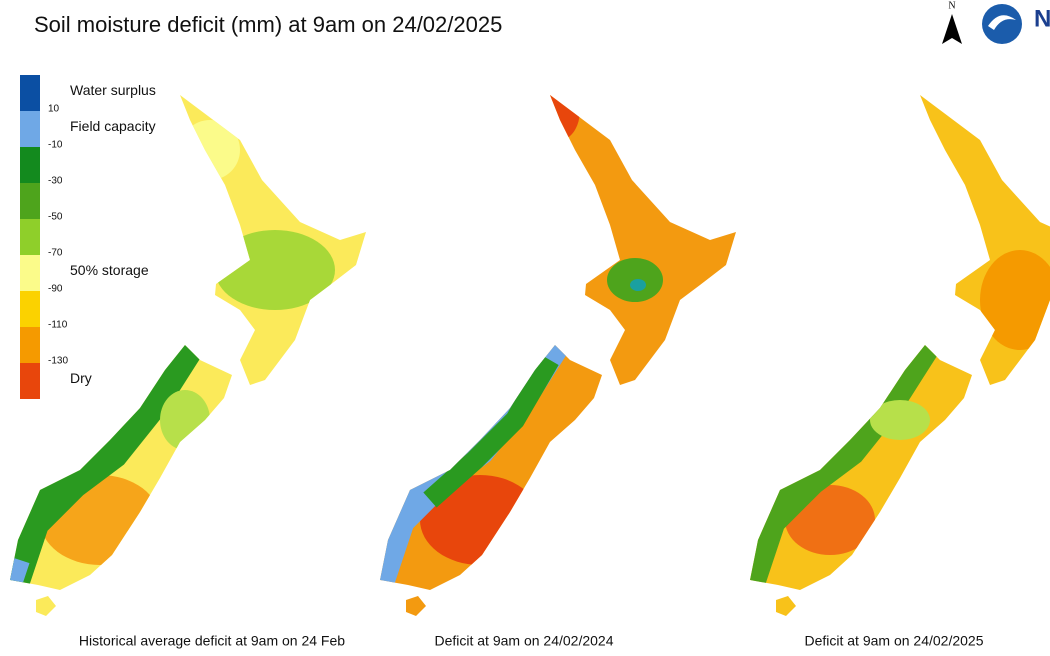 The image size is (1050, 656). I want to click on map-caption: Deficit at 9am on 24/02/2025, so click(893, 641).